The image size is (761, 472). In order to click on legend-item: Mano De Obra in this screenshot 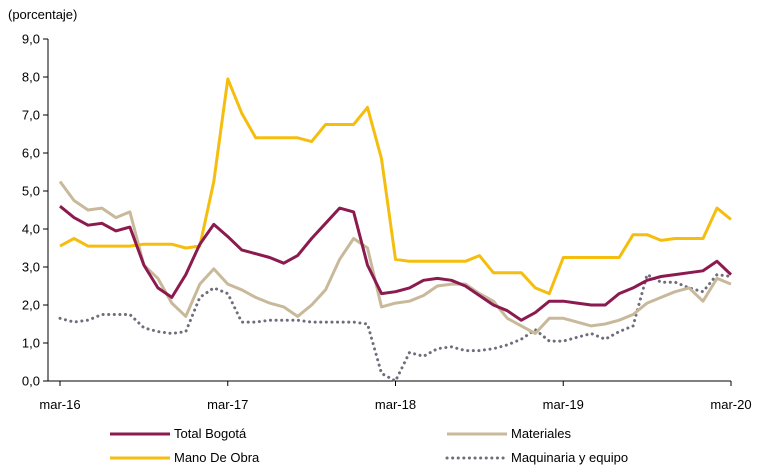, I will do `click(185, 457)`.